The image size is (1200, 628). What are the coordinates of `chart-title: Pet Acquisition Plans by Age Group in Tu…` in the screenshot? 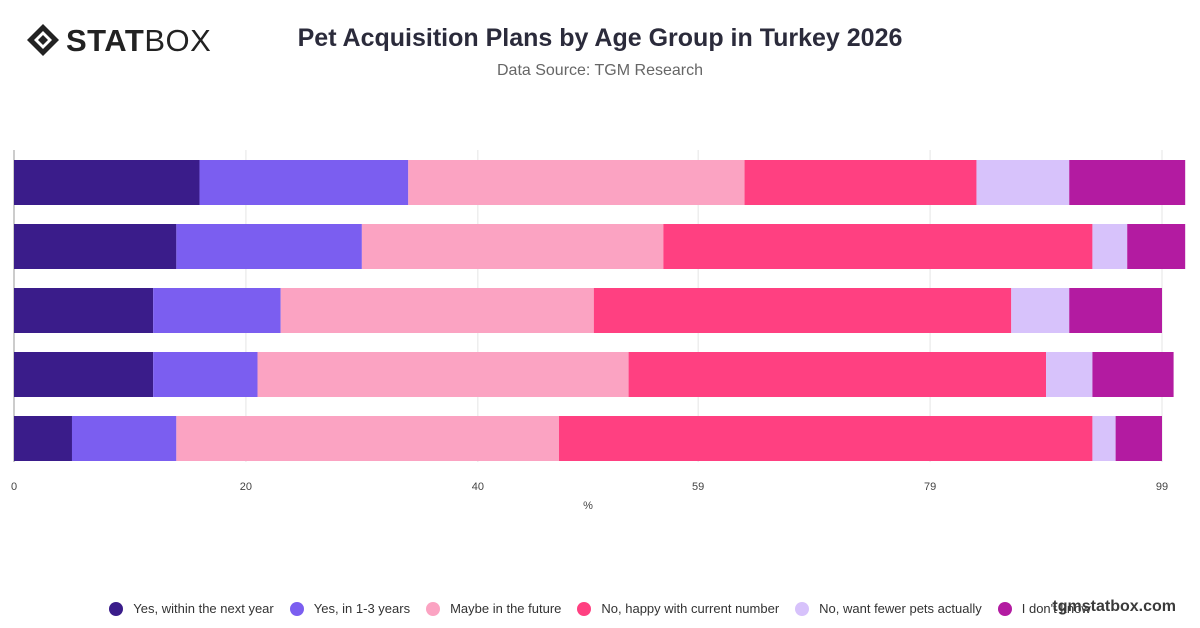 It's located at (600, 38).